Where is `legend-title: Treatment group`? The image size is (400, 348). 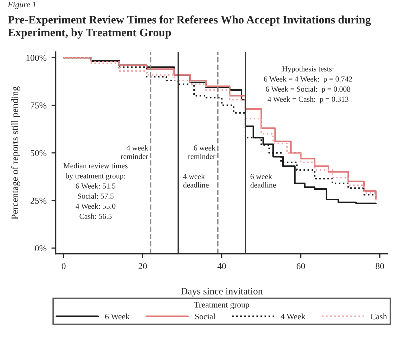 legend-title: Treatment group is located at coordinates (222, 306).